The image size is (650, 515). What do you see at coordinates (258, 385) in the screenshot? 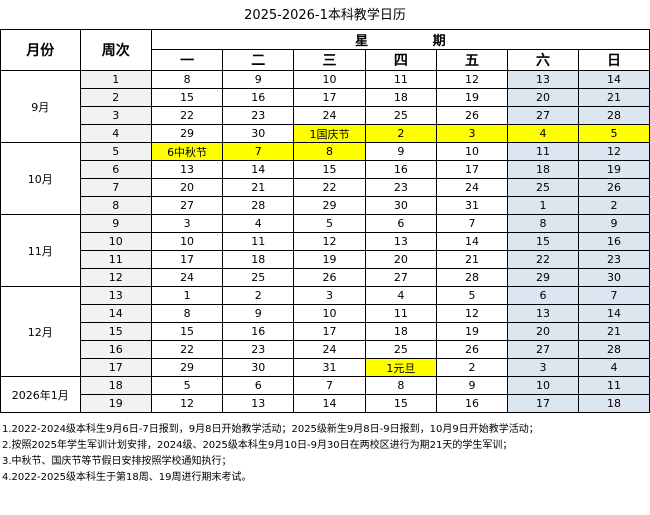
I see `date-cell: 6` at bounding box center [258, 385].